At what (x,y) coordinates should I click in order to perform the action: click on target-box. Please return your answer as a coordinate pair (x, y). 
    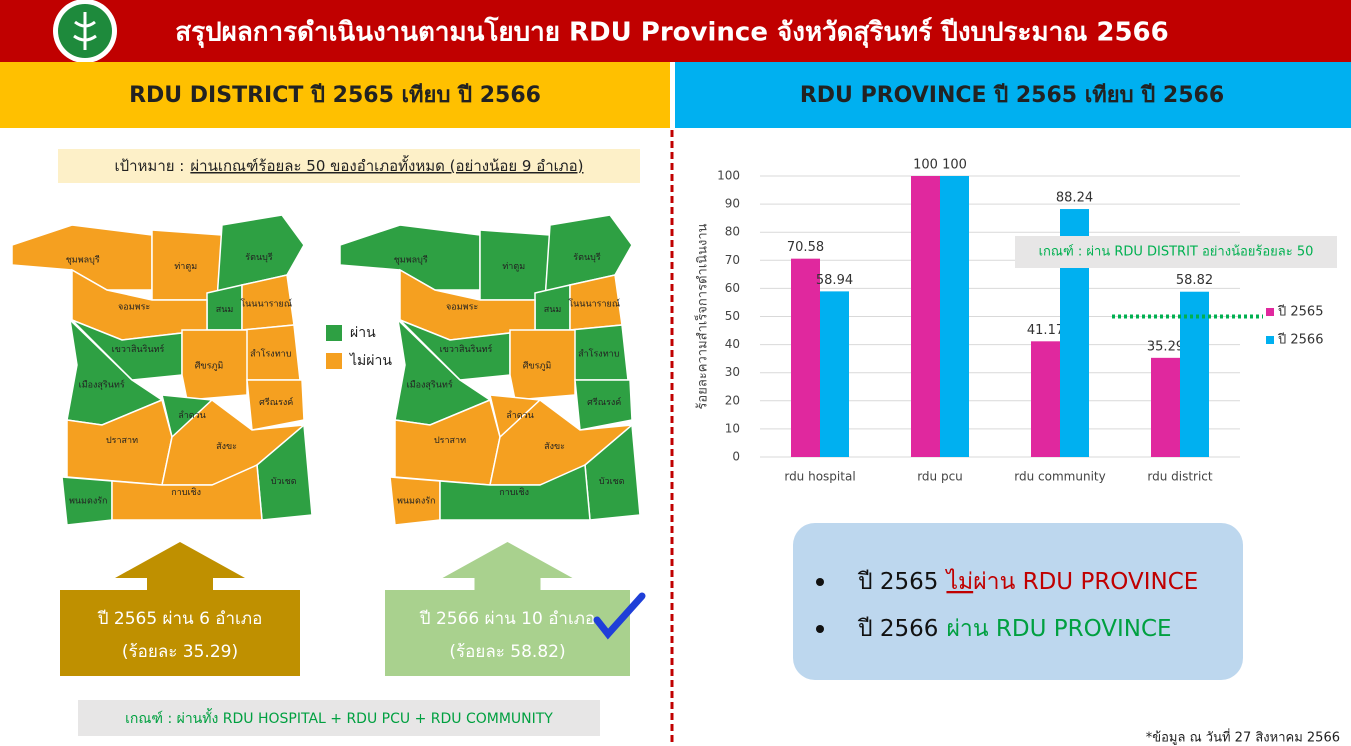
    Looking at the image, I should click on (349, 166).